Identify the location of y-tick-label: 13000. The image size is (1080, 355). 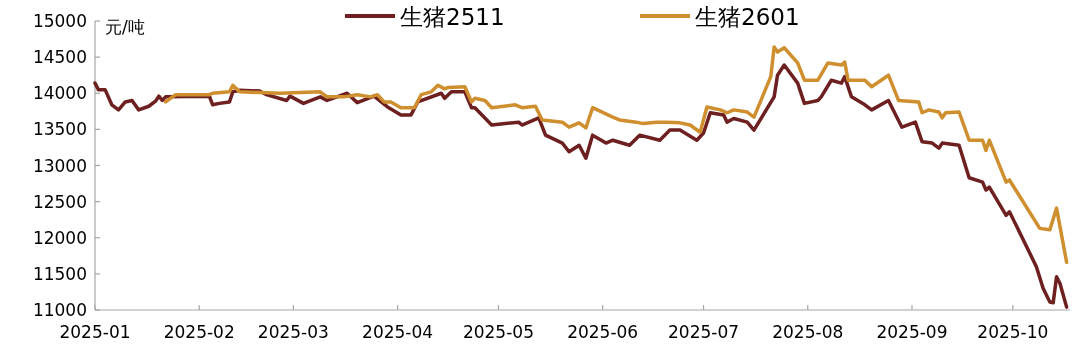
(59, 165).